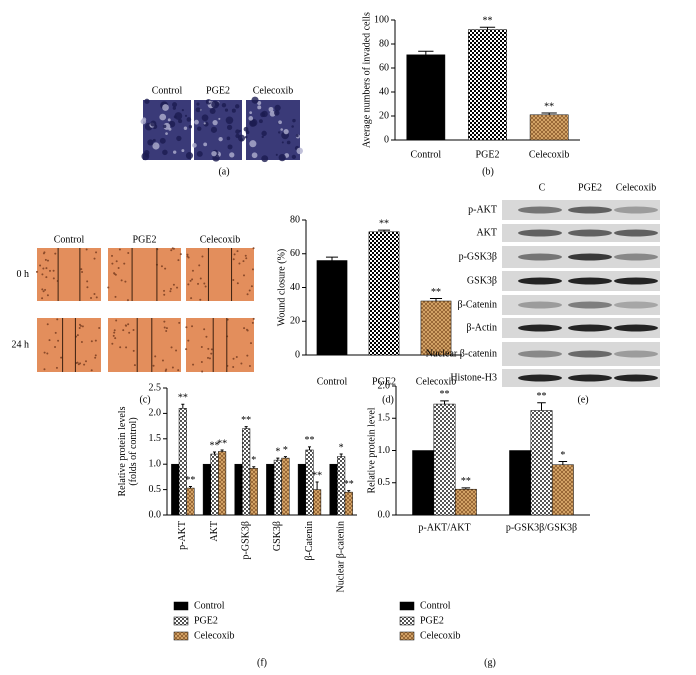 This screenshot has width=696, height=675. I want to click on y-tick-label: 0, so click(297, 354).